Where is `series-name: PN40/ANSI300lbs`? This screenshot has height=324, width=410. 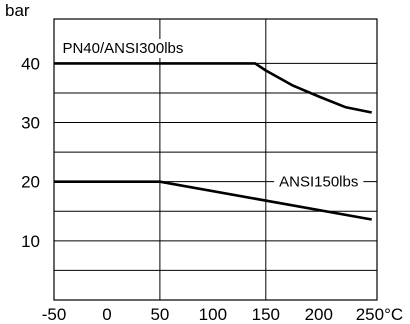
series-name: PN40/ANSI300lbs is located at coordinates (122, 48).